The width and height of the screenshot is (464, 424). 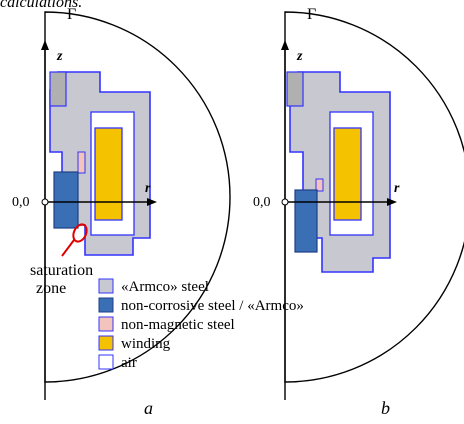 I want to click on legend-label-winding: winding, so click(x=146, y=344).